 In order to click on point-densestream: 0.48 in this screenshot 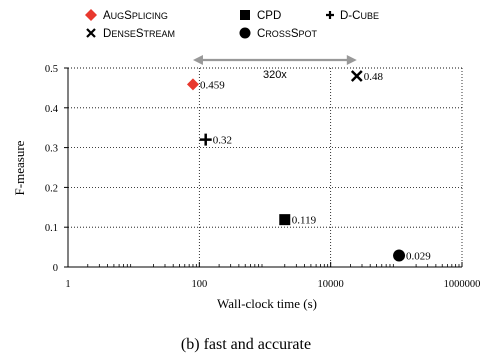, I will do `click(367, 76)`.